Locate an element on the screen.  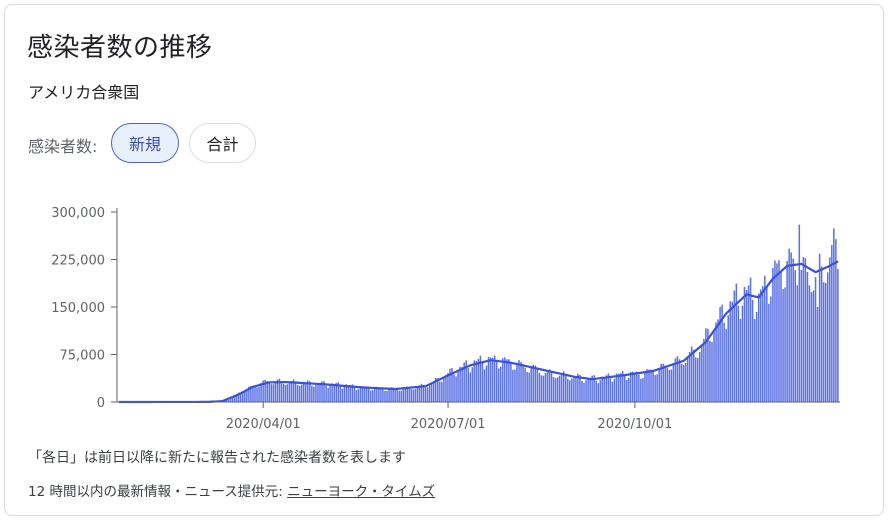
source-link: ニューヨーク・タイムズ is located at coordinates (361, 492).